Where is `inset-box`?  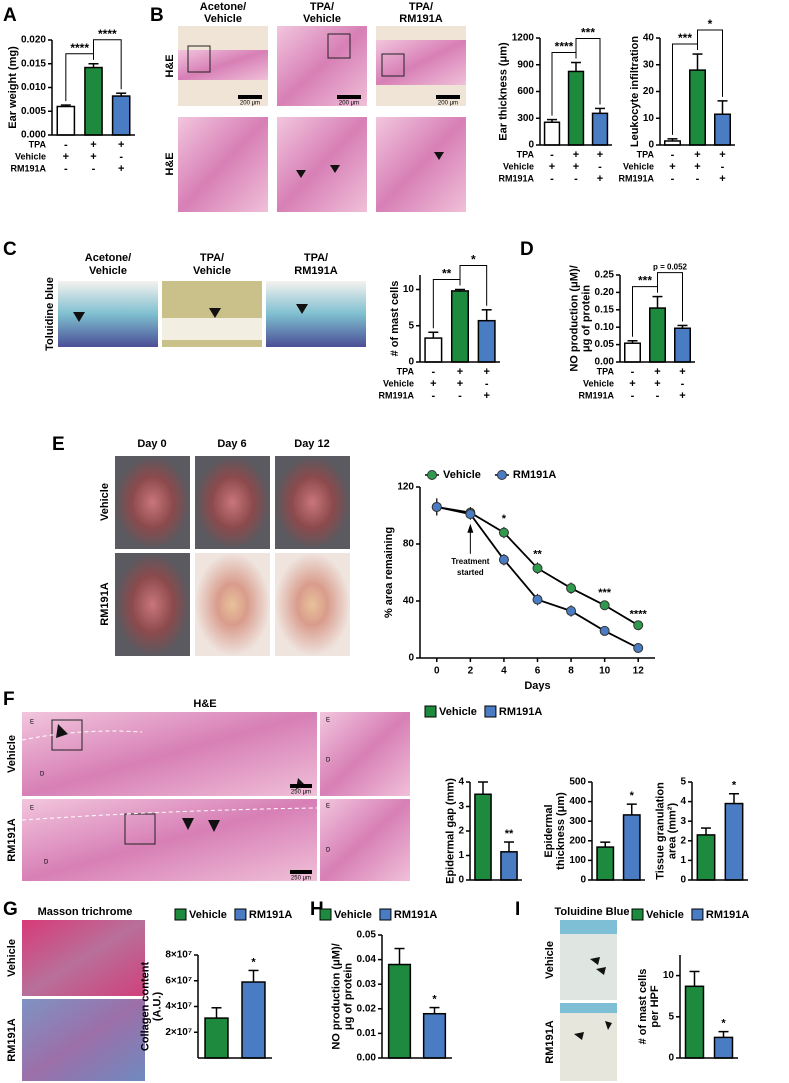
inset-box is located at coordinates (393, 65).